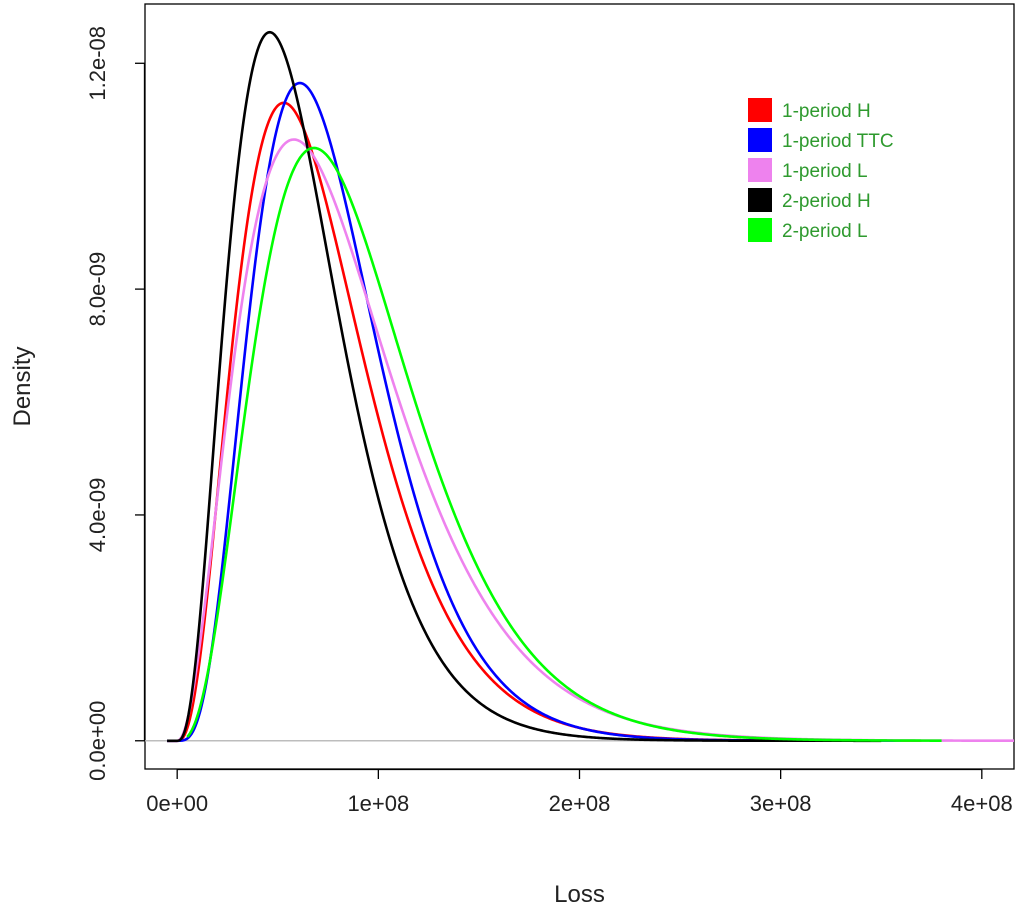 The width and height of the screenshot is (1024, 914). I want to click on y-tick-label: 0.0e+00, so click(97, 741).